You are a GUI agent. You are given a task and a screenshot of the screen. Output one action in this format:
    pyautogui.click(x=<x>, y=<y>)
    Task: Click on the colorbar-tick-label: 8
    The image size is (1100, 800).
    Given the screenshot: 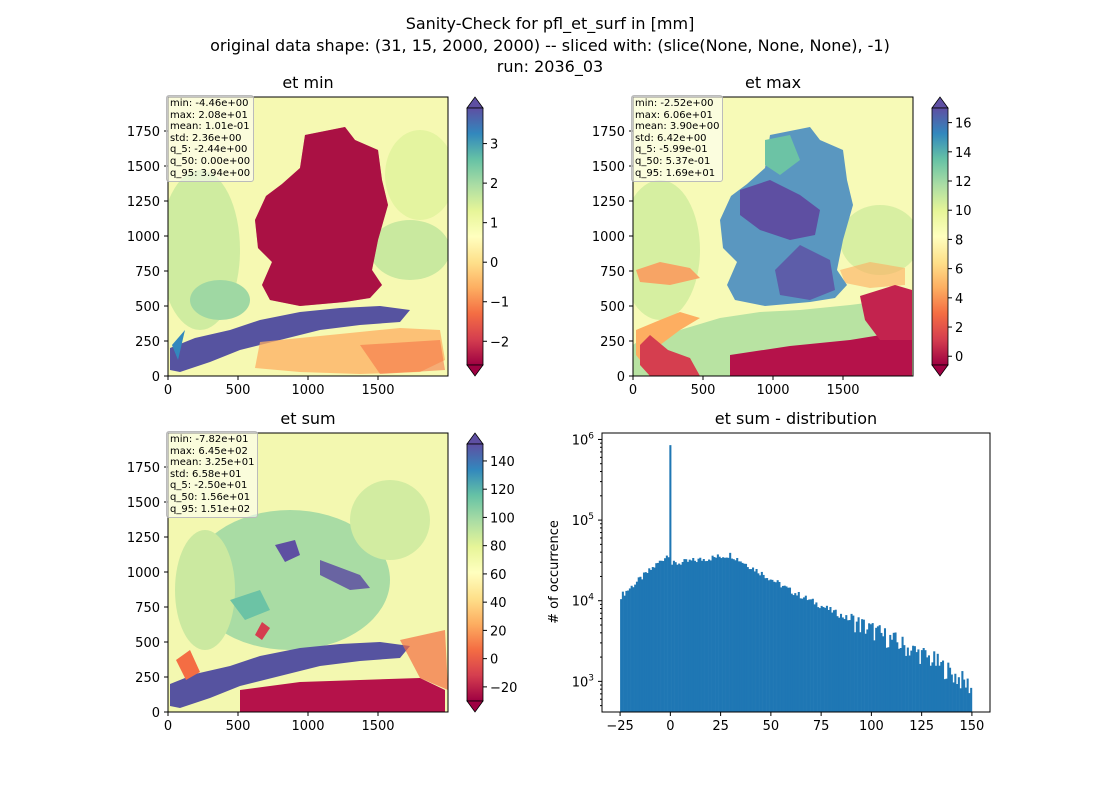 What is the action you would take?
    pyautogui.click(x=959, y=240)
    